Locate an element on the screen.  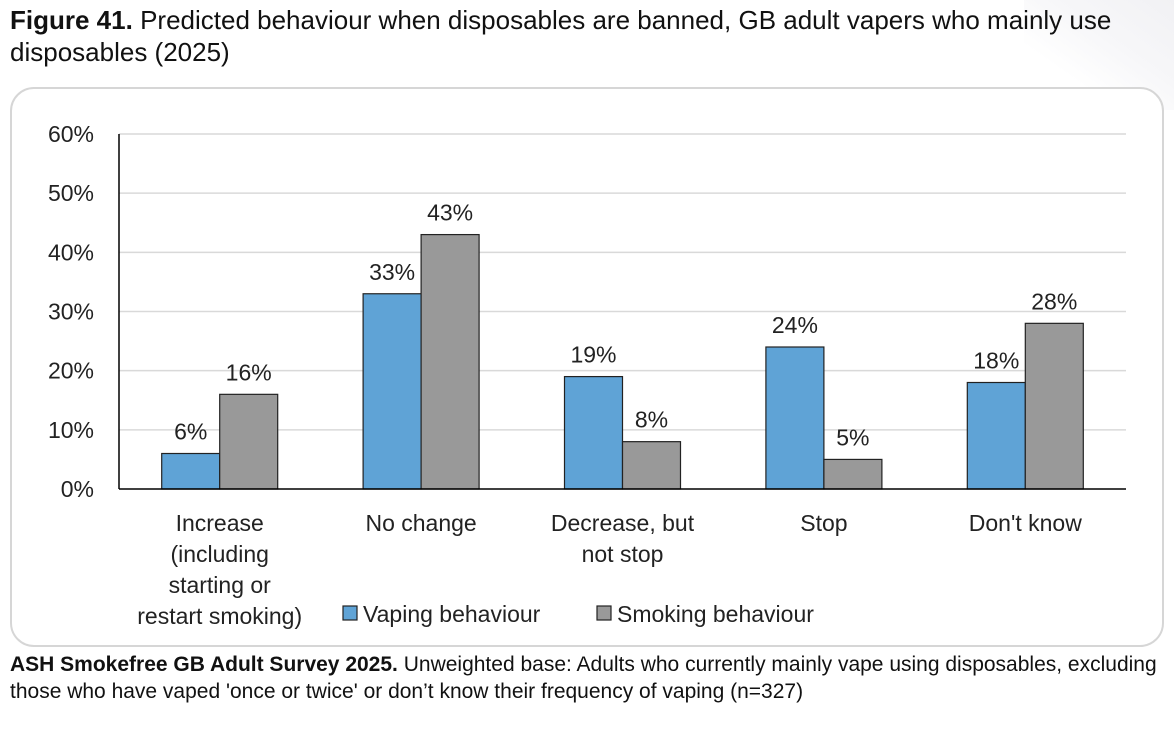
legend-label: Smoking behaviour is located at coordinates (715, 614).